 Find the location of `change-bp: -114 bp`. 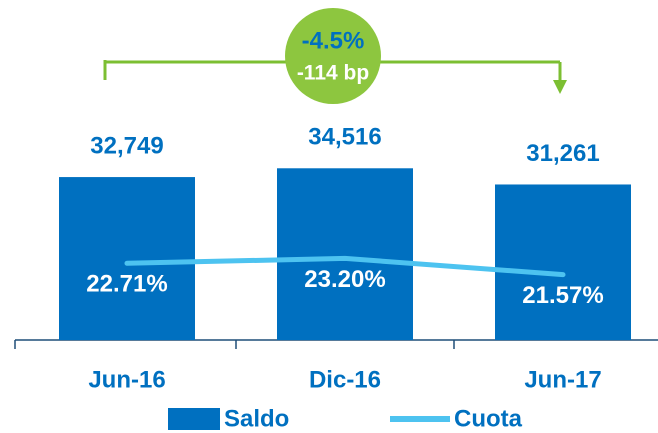

change-bp: -114 bp is located at coordinates (333, 73).